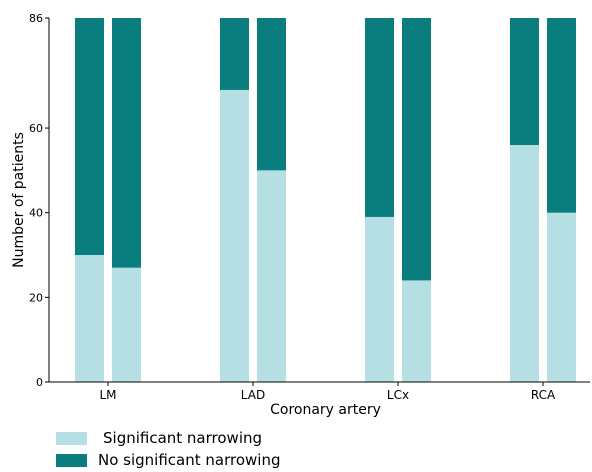 The image size is (592, 472). Describe the element at coordinates (524, 81) in the screenshot. I see `bar-rca-1-no-significant-narrowing` at that location.